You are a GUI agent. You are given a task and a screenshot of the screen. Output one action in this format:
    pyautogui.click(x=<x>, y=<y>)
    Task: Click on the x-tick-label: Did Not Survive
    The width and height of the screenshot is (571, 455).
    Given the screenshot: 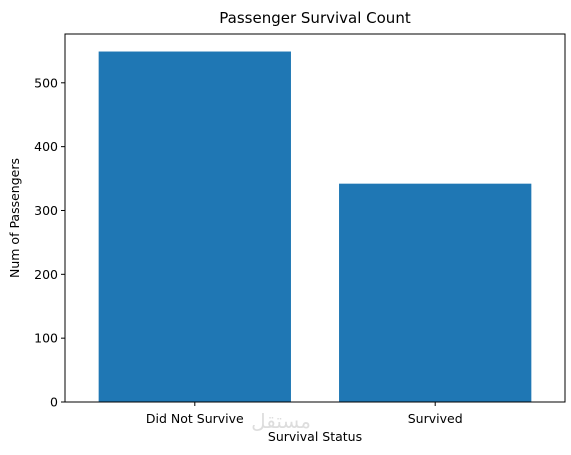 What is the action you would take?
    pyautogui.click(x=195, y=418)
    